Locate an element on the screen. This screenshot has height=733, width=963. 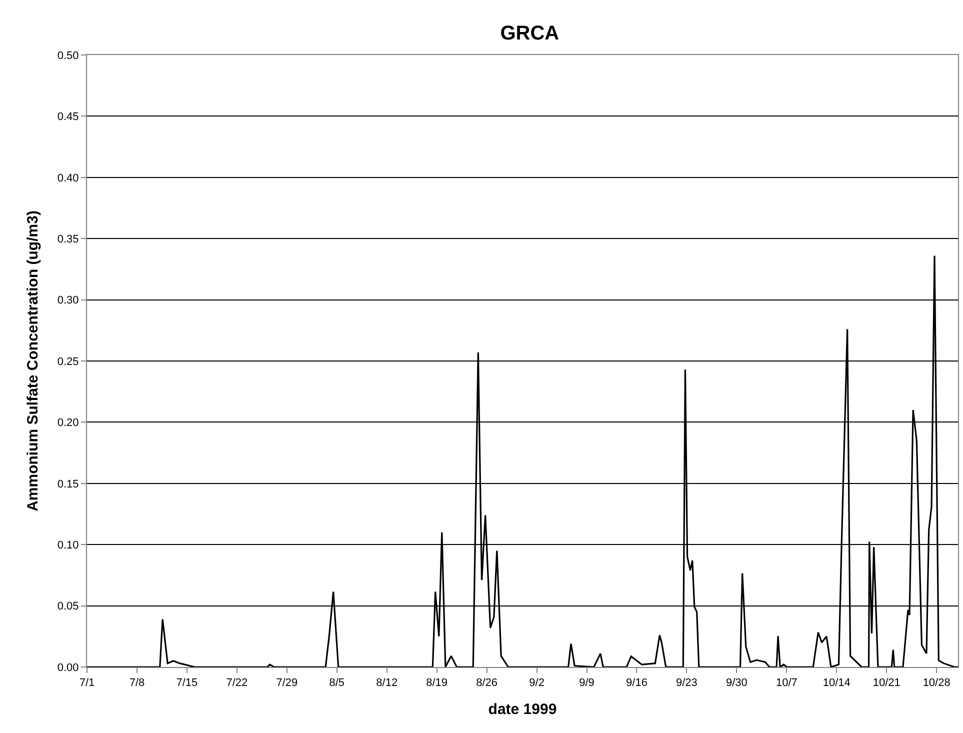
x-axis-title: date 1999 is located at coordinates (522, 709).